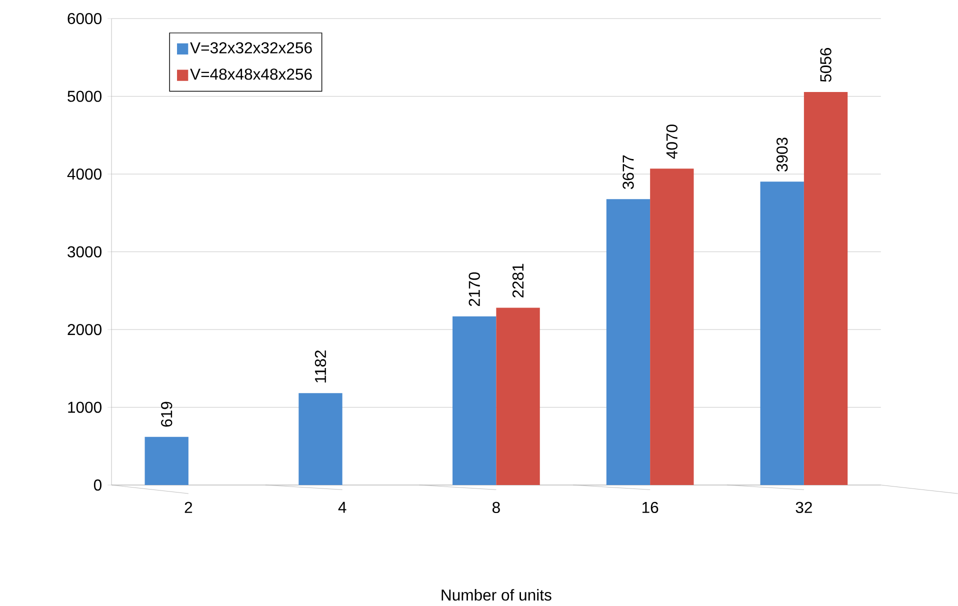  Describe the element at coordinates (85, 407) in the screenshot. I see `y-tick-label: 1000` at that location.